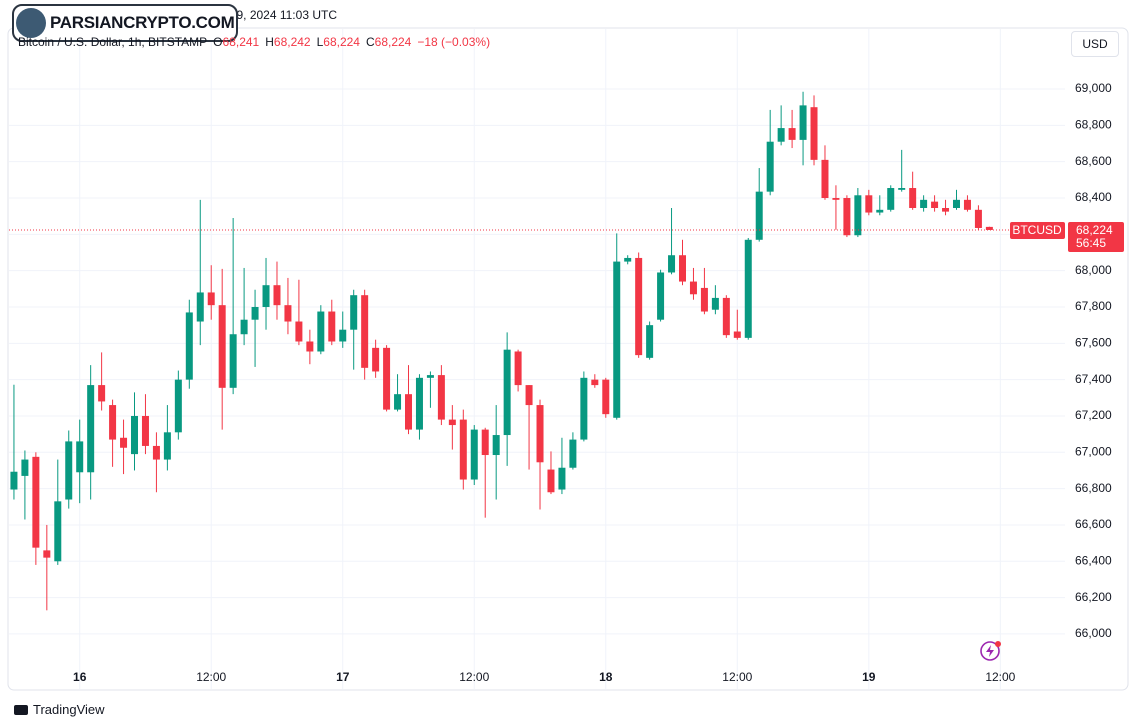  I want to click on y-tick-label: 67,600, so click(1093, 342).